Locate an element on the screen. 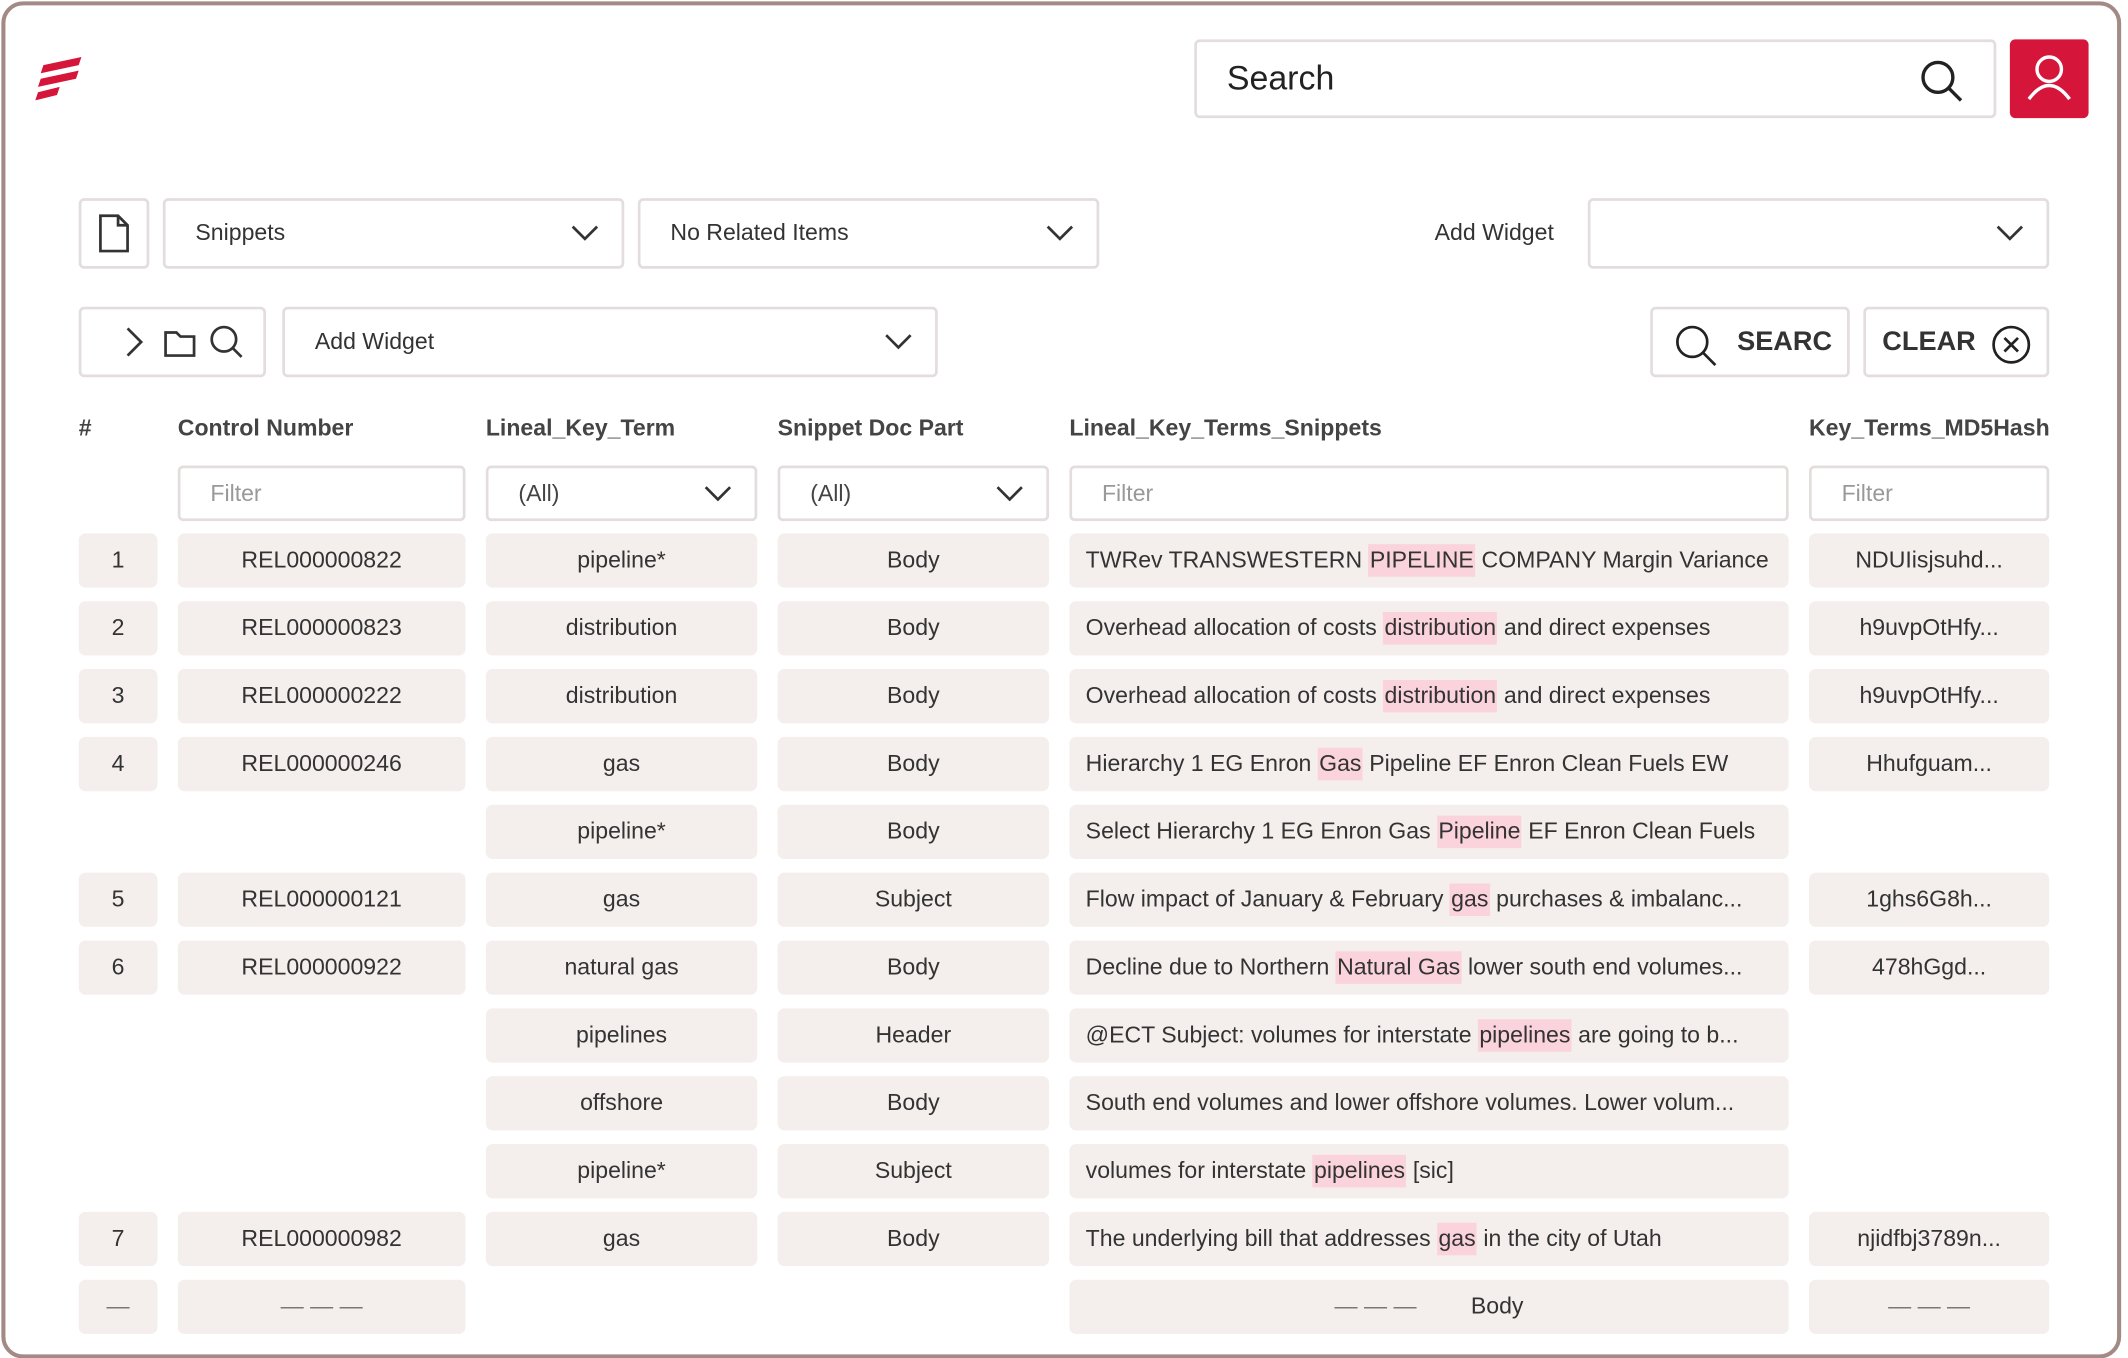  term-cell-text: natural gas is located at coordinates (621, 967).